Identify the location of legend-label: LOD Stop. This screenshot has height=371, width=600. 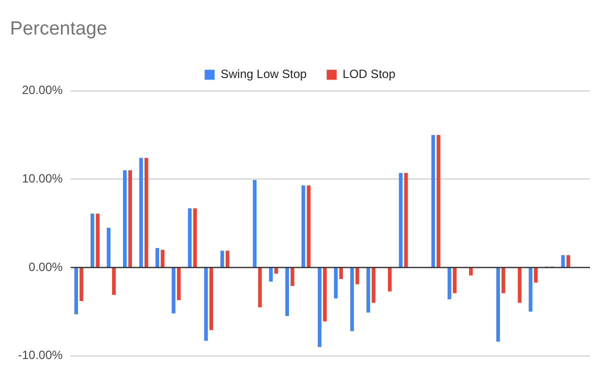
(369, 74).